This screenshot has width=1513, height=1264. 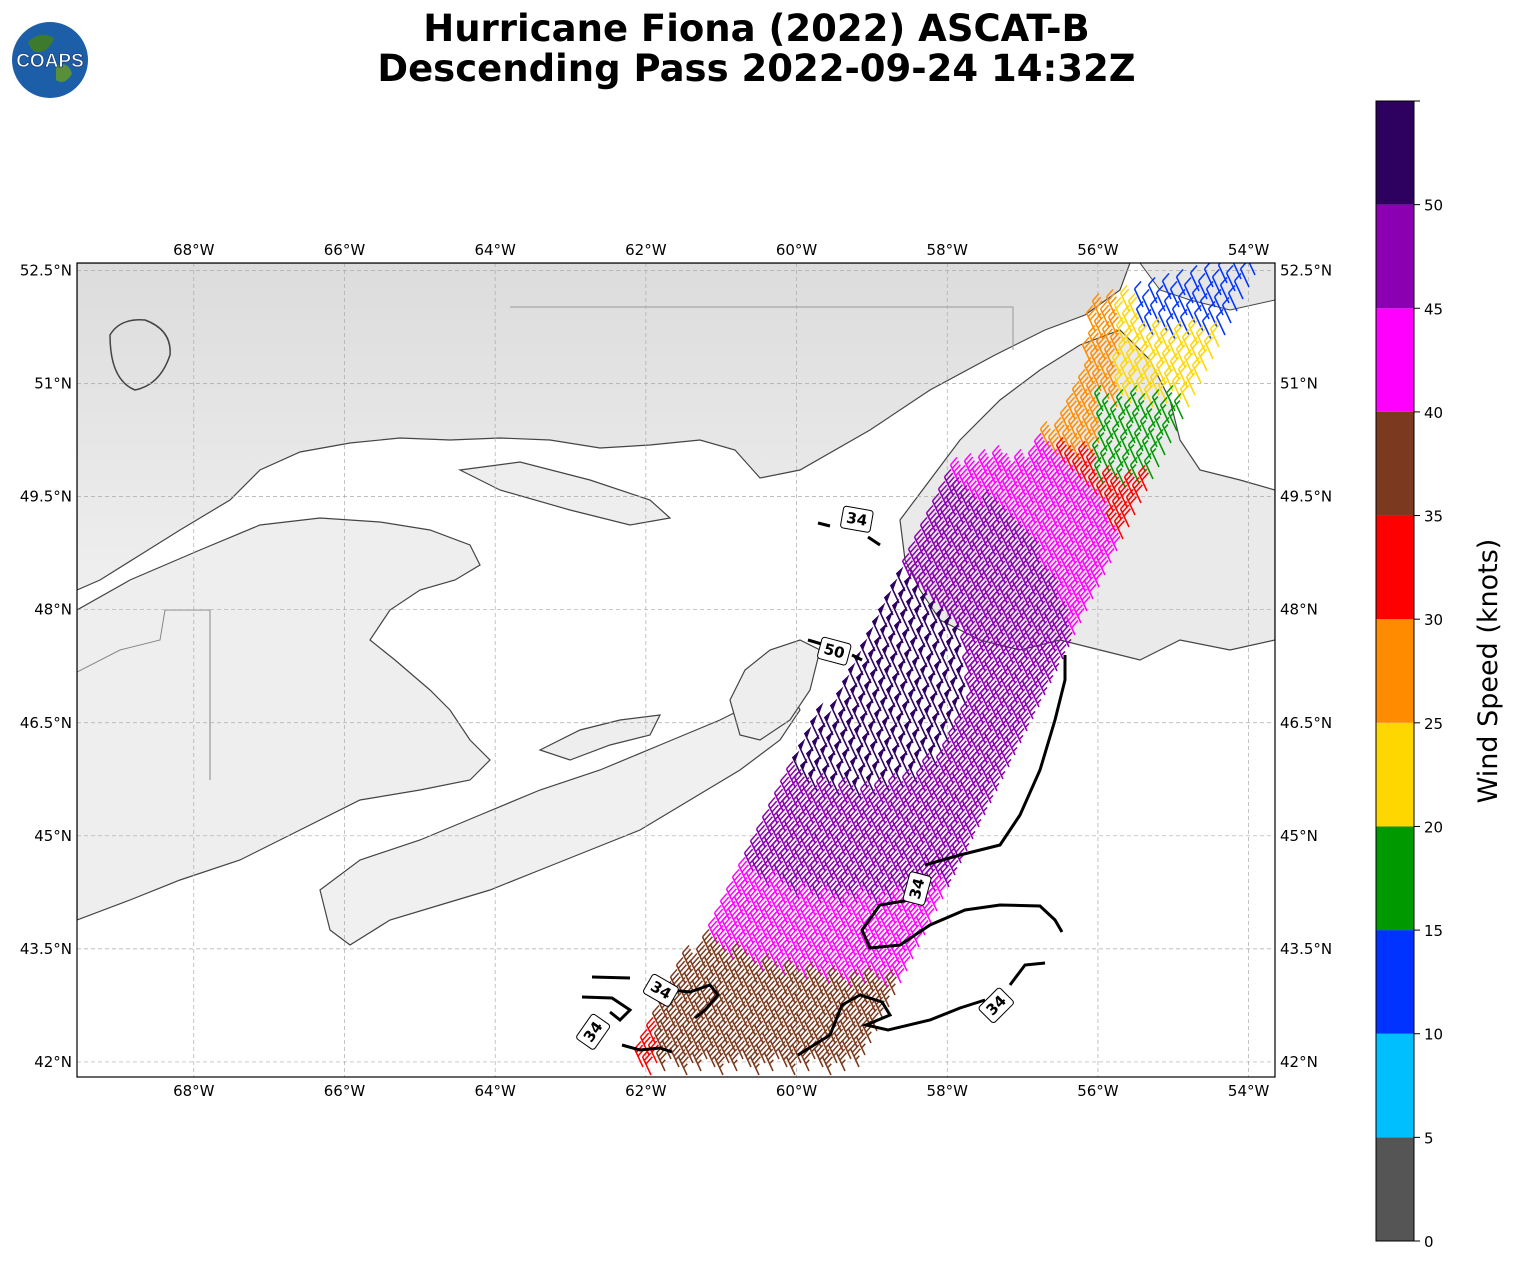 I want to click on lat-tick-label-left: 42°N, so click(x=53, y=1062).